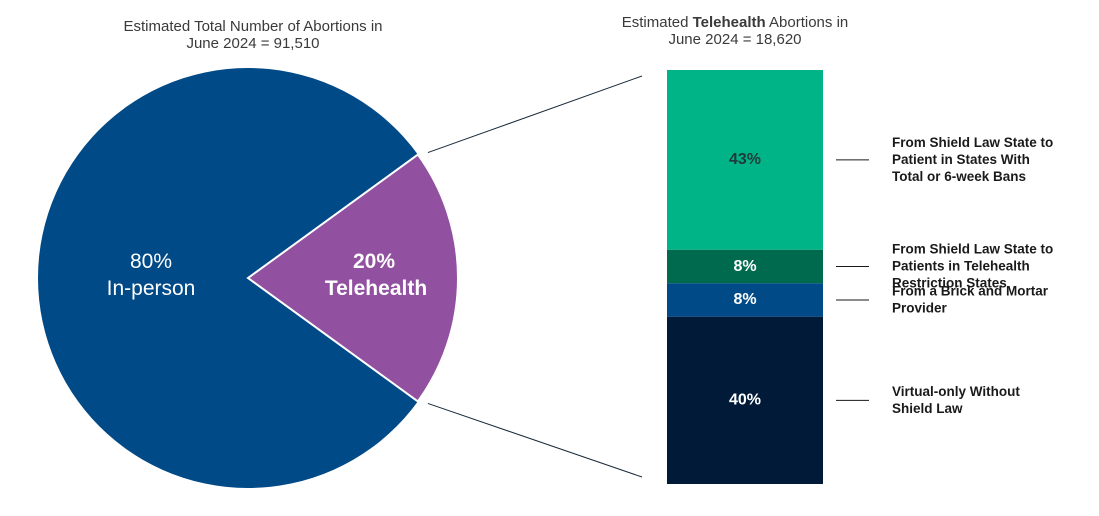  Describe the element at coordinates (376, 288) in the screenshot. I see `pie-name-label-telehealth: Telehealth` at that location.